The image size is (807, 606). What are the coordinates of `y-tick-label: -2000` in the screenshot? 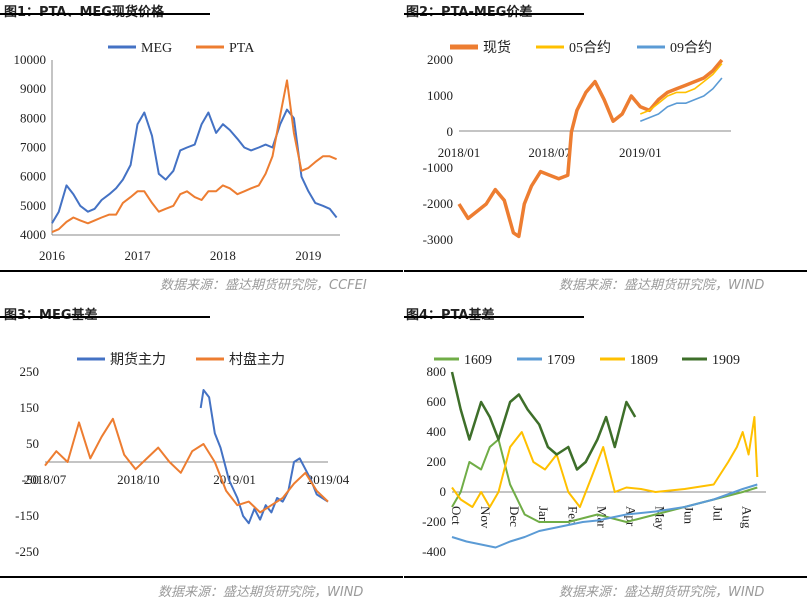 It's located at (438, 203).